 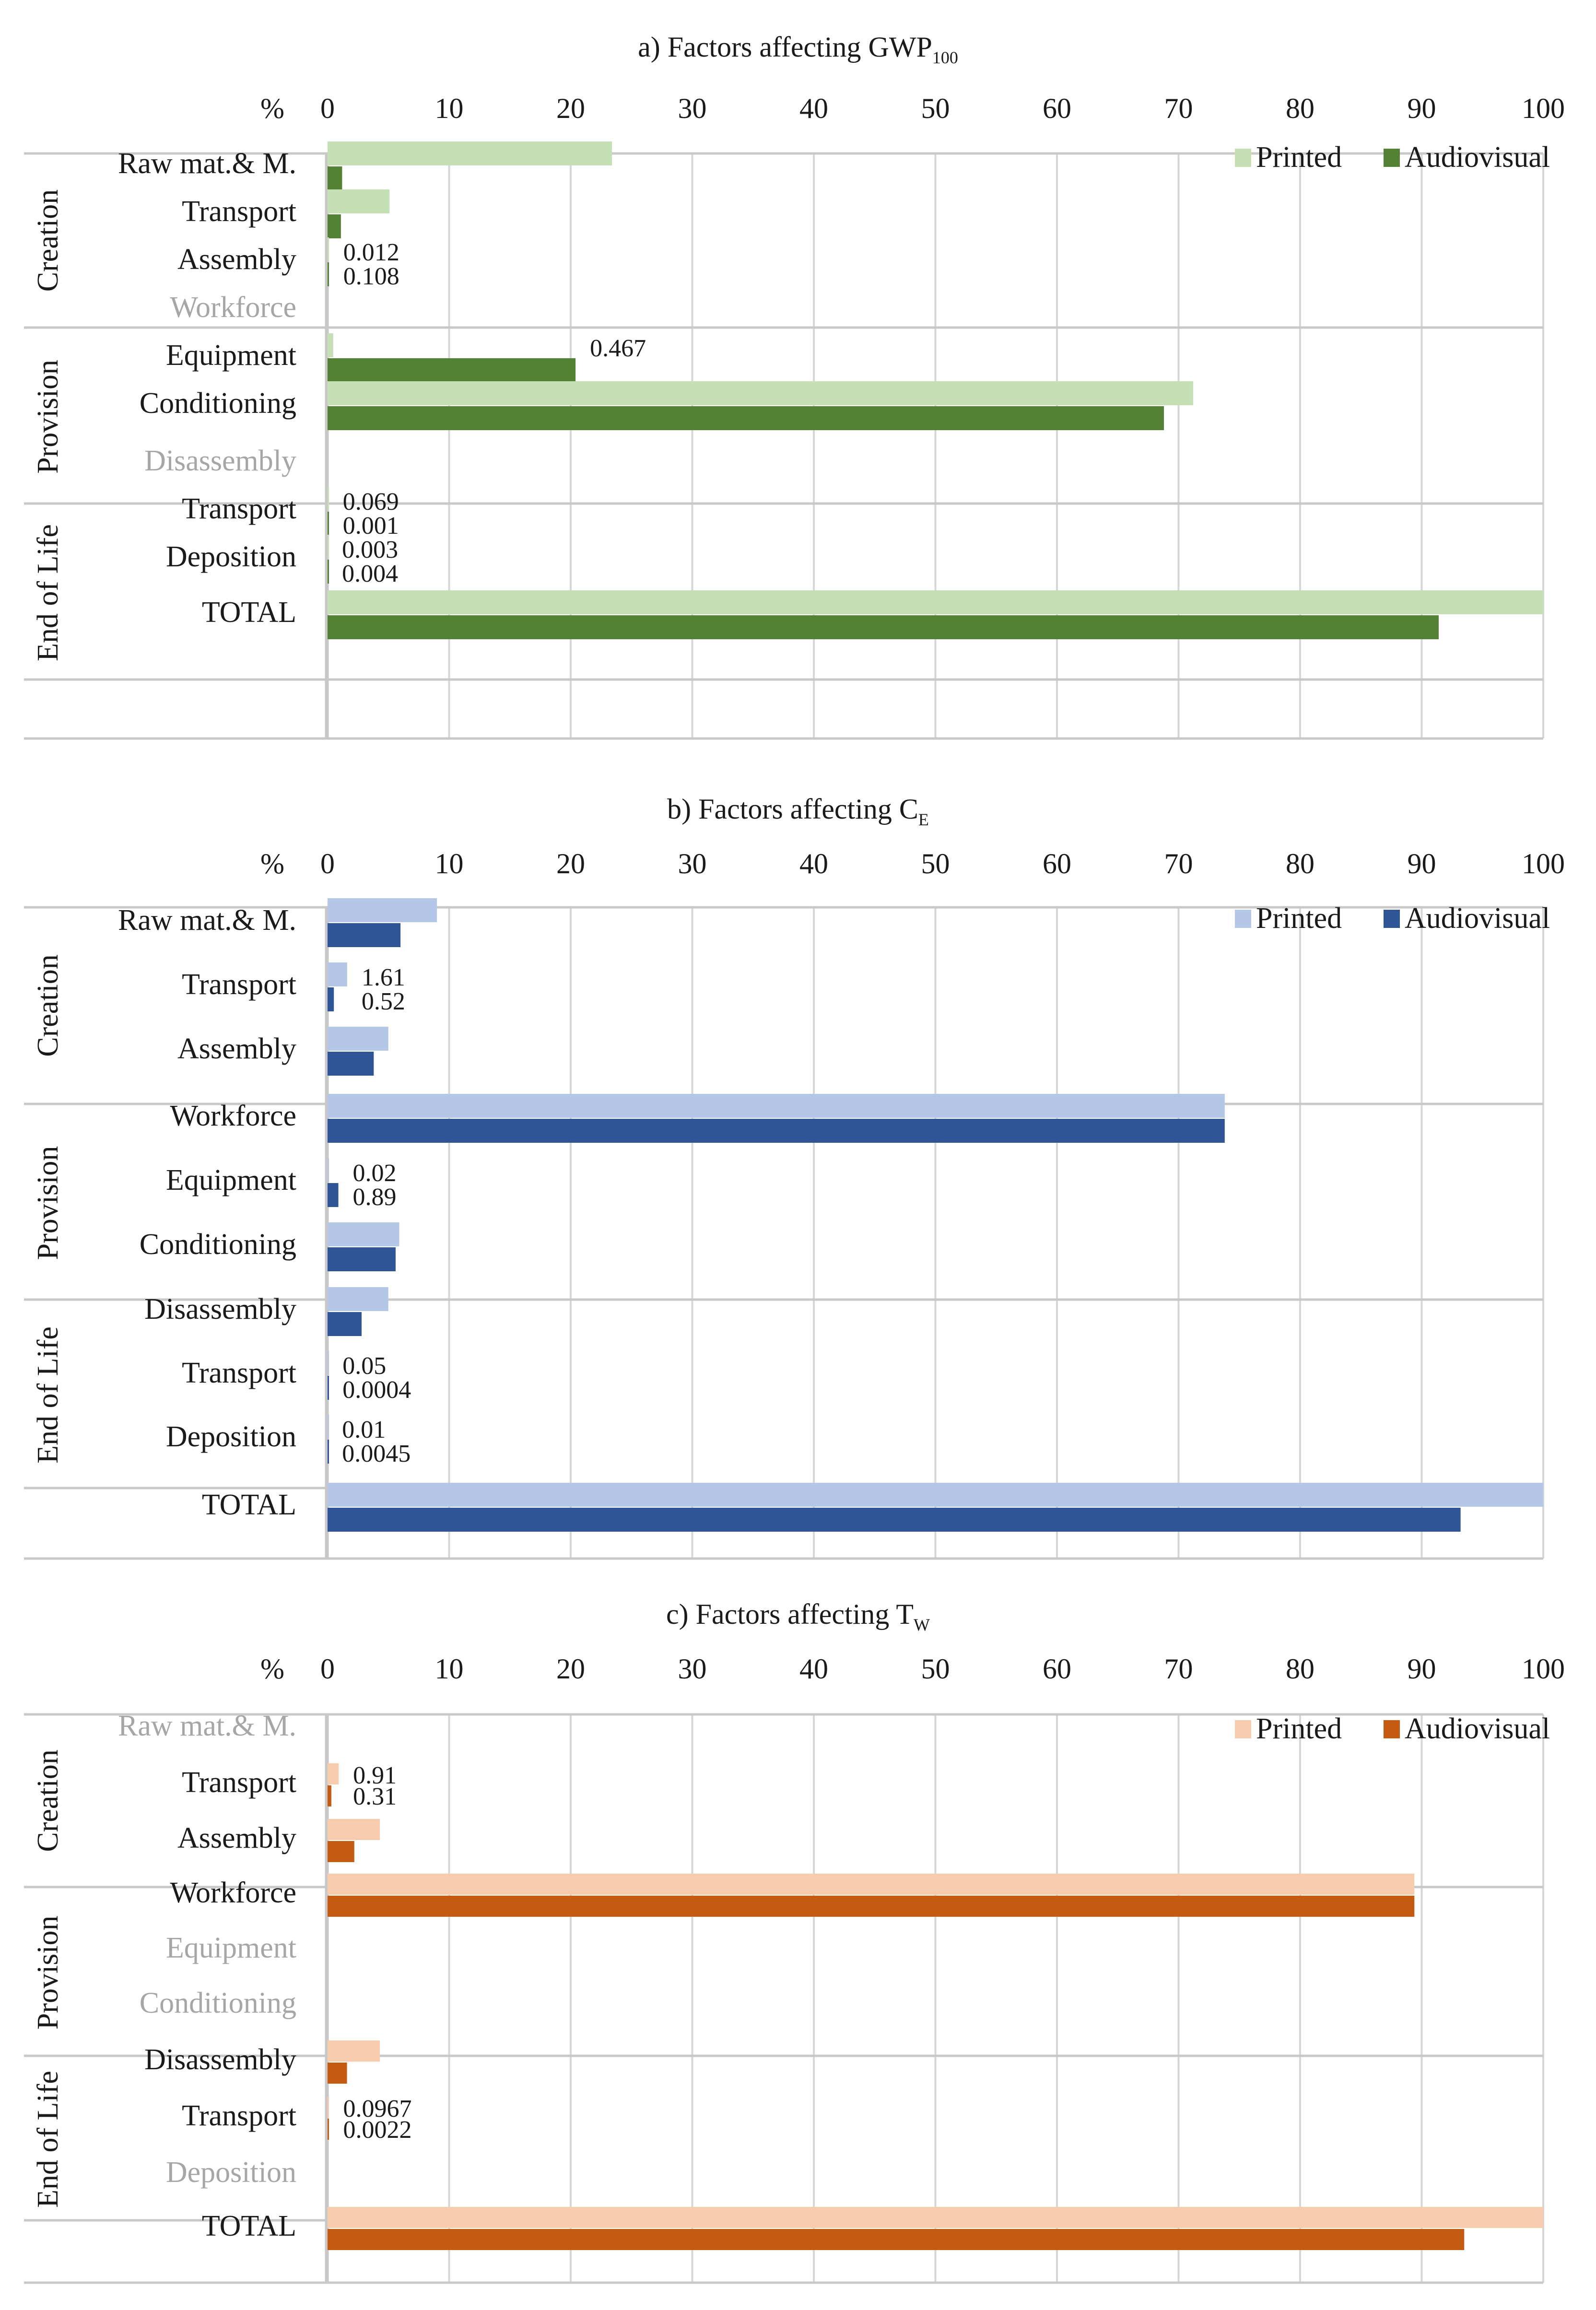 What do you see at coordinates (272, 1669) in the screenshot?
I see `panel3-axis-label: %` at bounding box center [272, 1669].